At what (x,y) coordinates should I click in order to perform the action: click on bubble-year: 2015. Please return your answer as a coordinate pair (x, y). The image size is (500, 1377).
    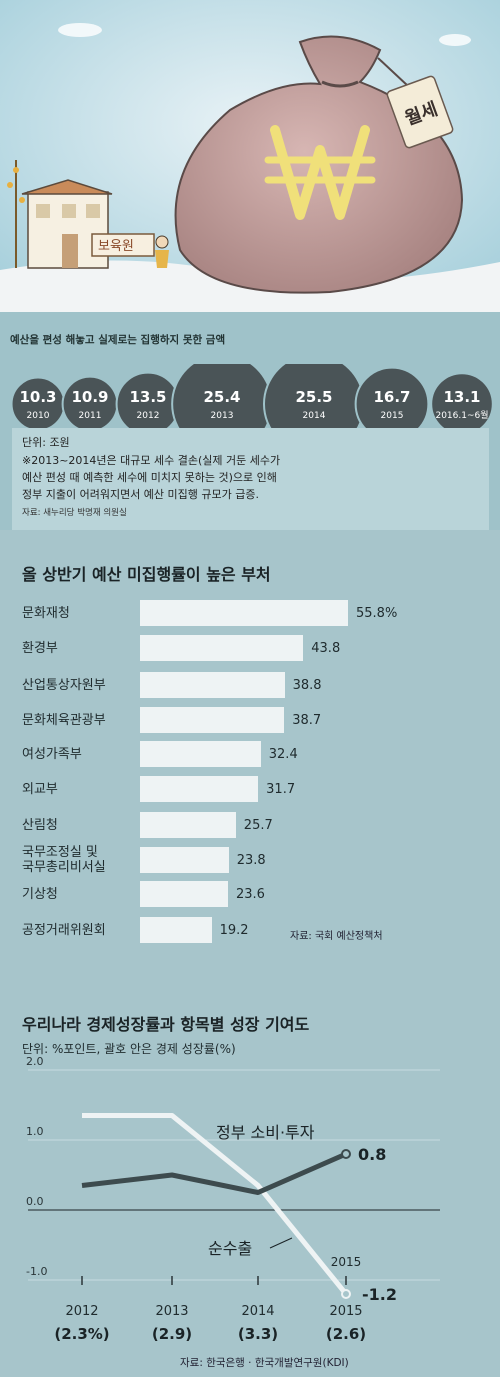
    Looking at the image, I should click on (392, 416).